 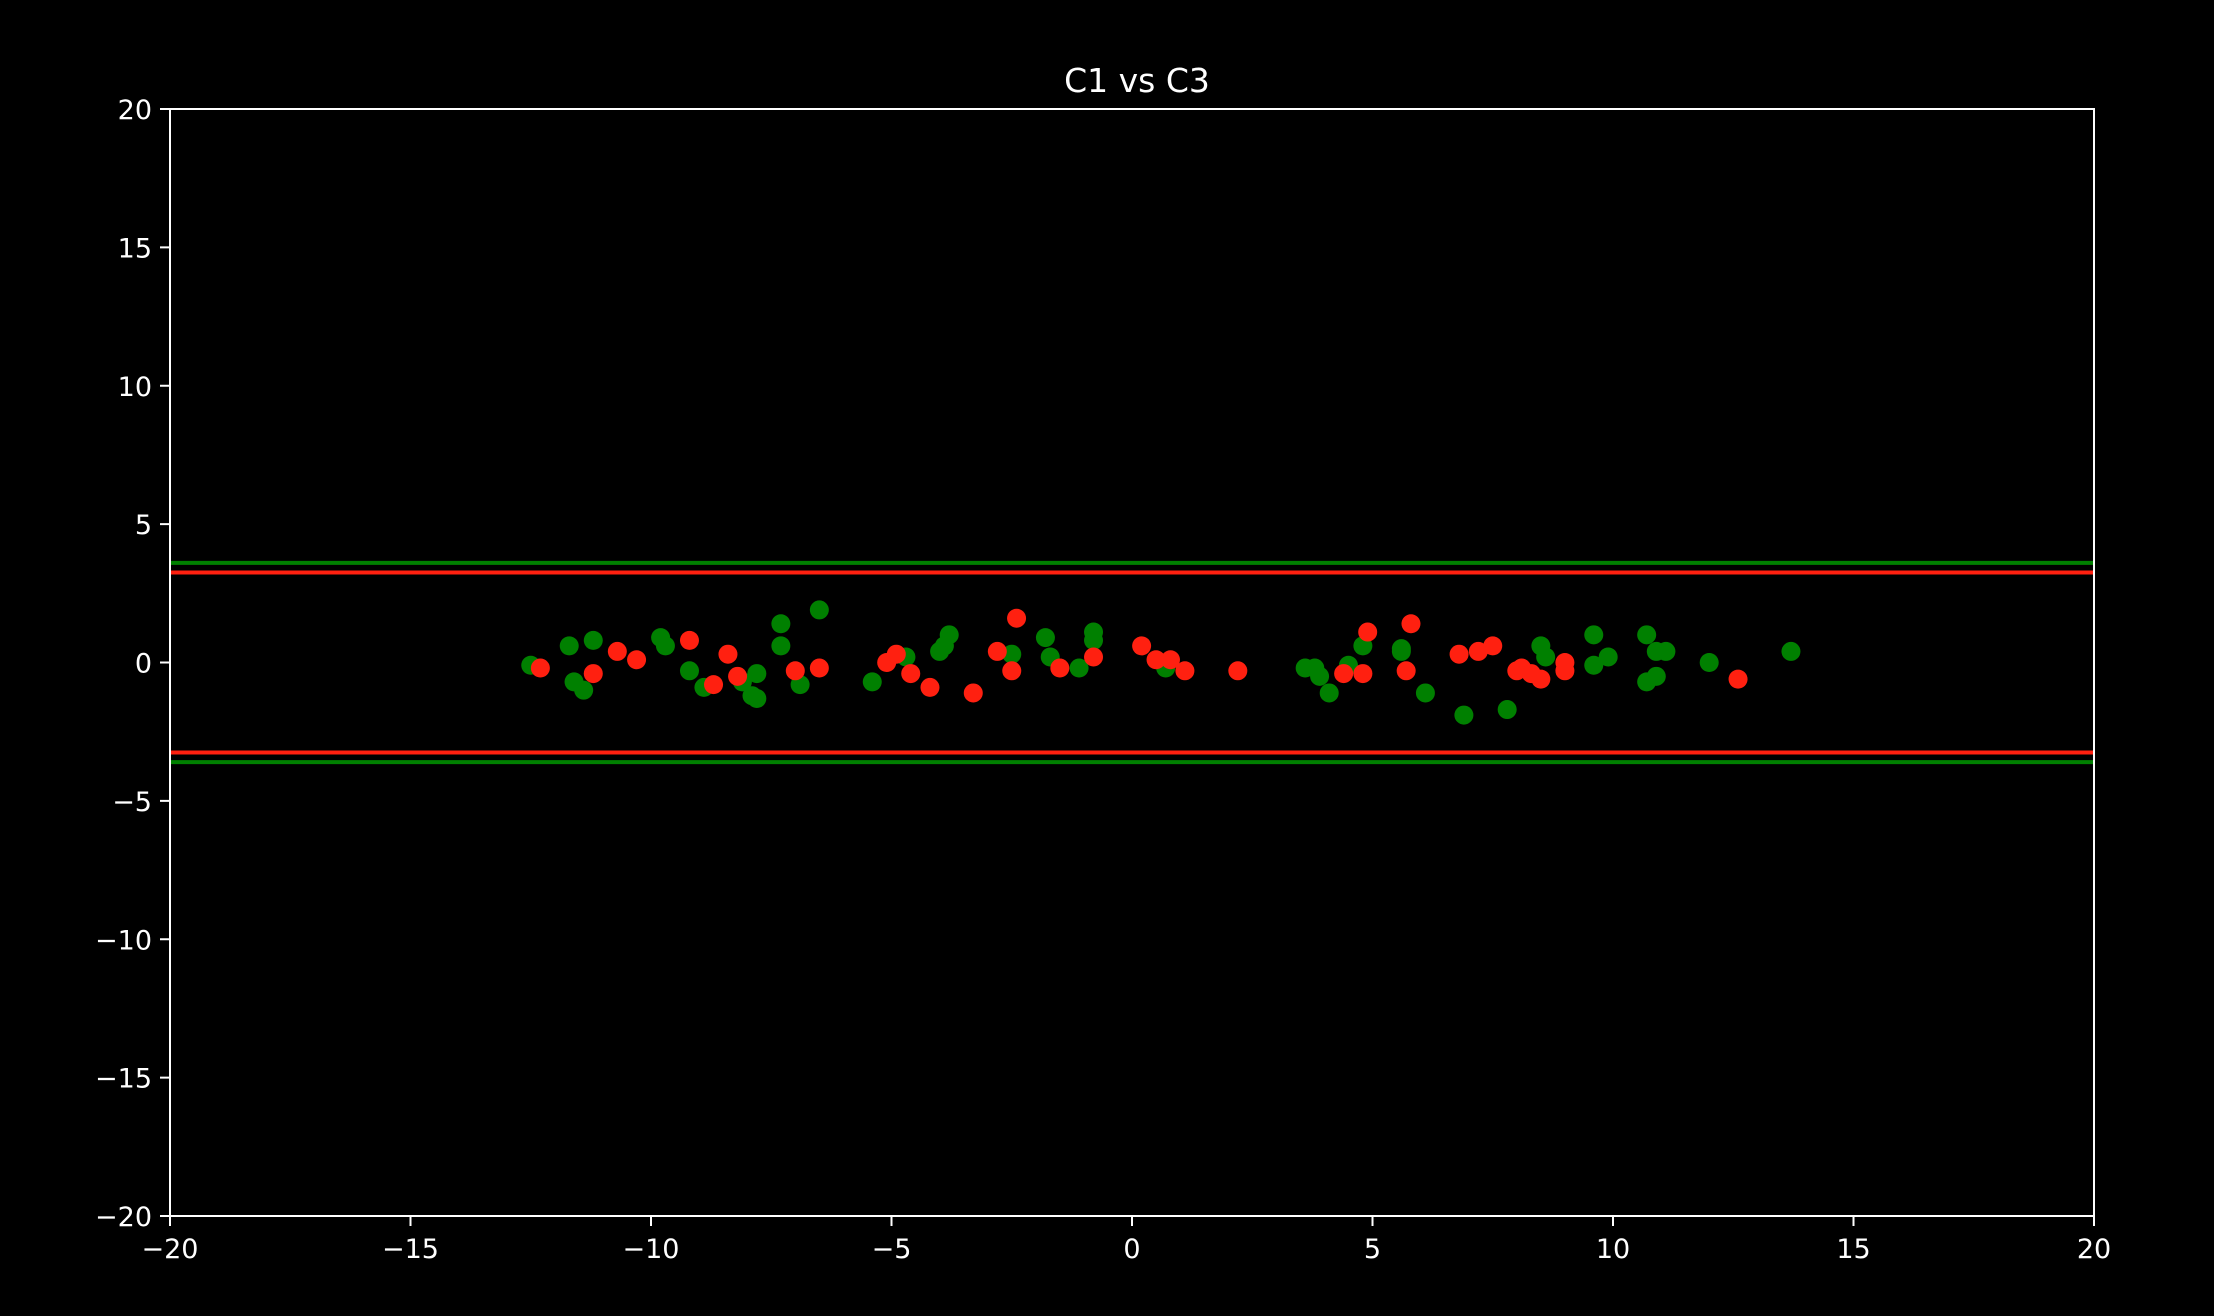 I want to click on y-tick-label-1: −15, so click(x=123, y=1079).